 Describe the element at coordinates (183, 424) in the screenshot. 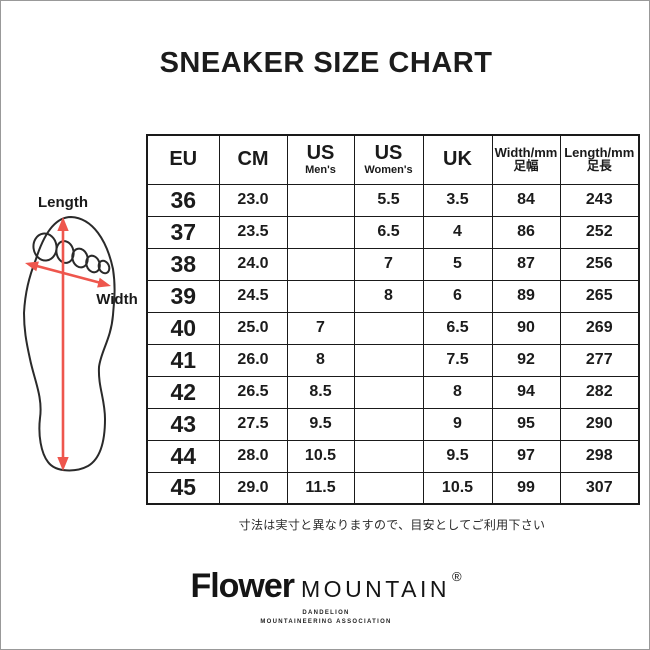

I see `eu-size-cell: 43` at that location.